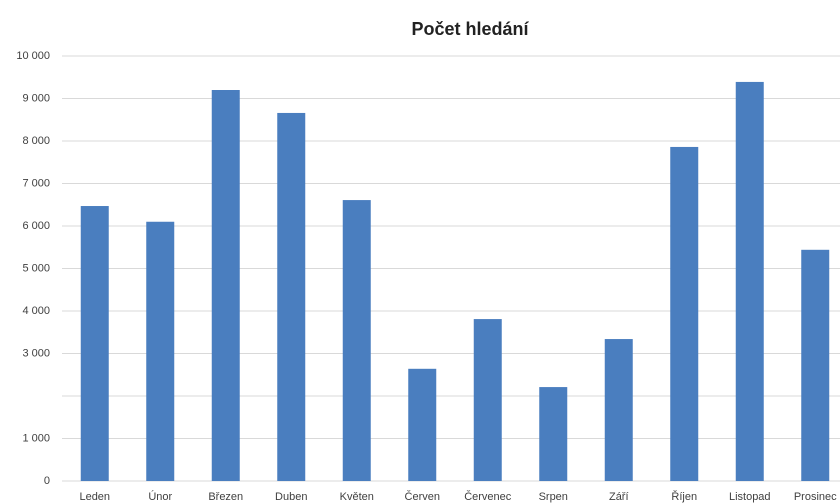 The height and width of the screenshot is (503, 840). What do you see at coordinates (36, 311) in the screenshot?
I see `y-tick-label: 4 000` at bounding box center [36, 311].